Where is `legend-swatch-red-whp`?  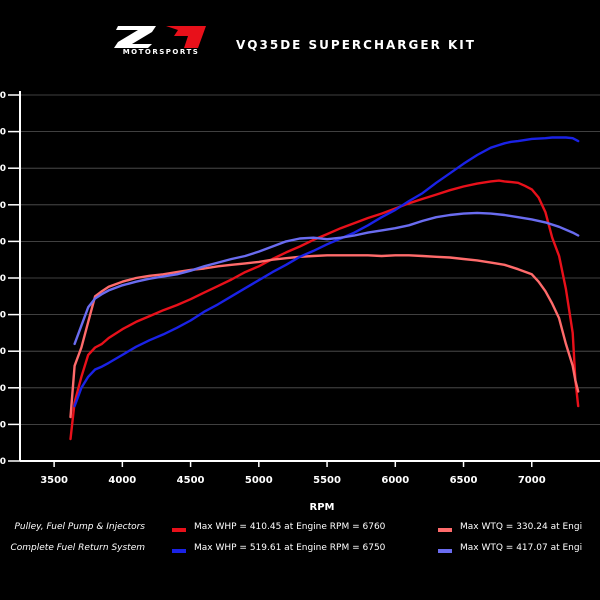 legend-swatch-red-whp is located at coordinates (179, 530).